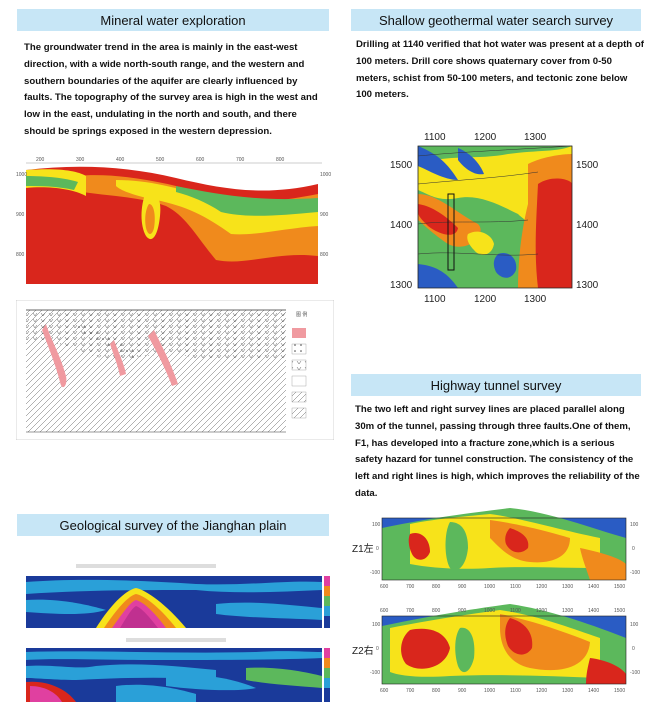  What do you see at coordinates (240, 160) in the screenshot?
I see `svg-text: 700` at bounding box center [240, 160].